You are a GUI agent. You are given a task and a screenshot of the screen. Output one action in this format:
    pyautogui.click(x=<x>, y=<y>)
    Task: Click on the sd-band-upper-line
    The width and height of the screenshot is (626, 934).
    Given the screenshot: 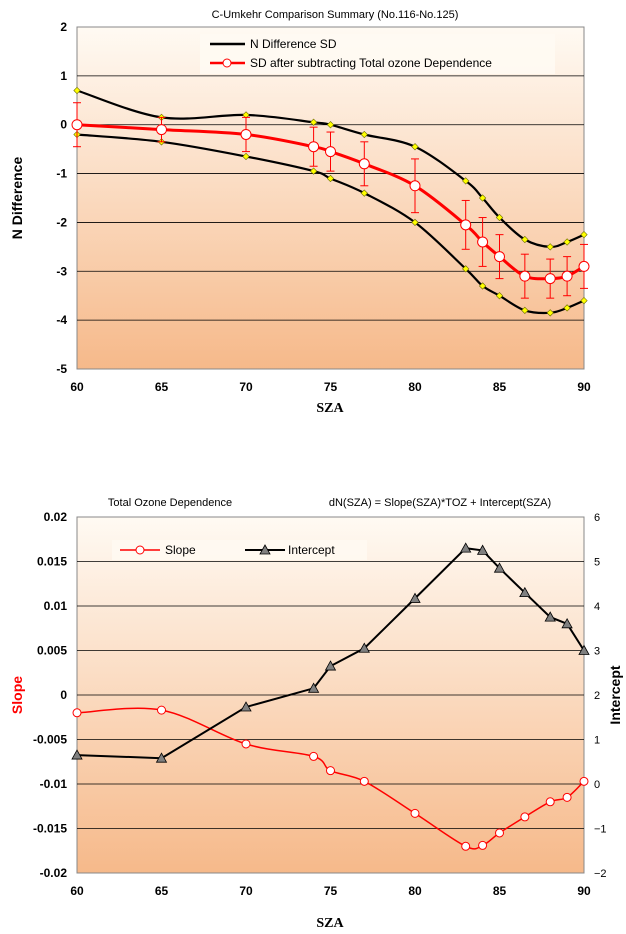 What is the action you would take?
    pyautogui.click(x=330, y=169)
    